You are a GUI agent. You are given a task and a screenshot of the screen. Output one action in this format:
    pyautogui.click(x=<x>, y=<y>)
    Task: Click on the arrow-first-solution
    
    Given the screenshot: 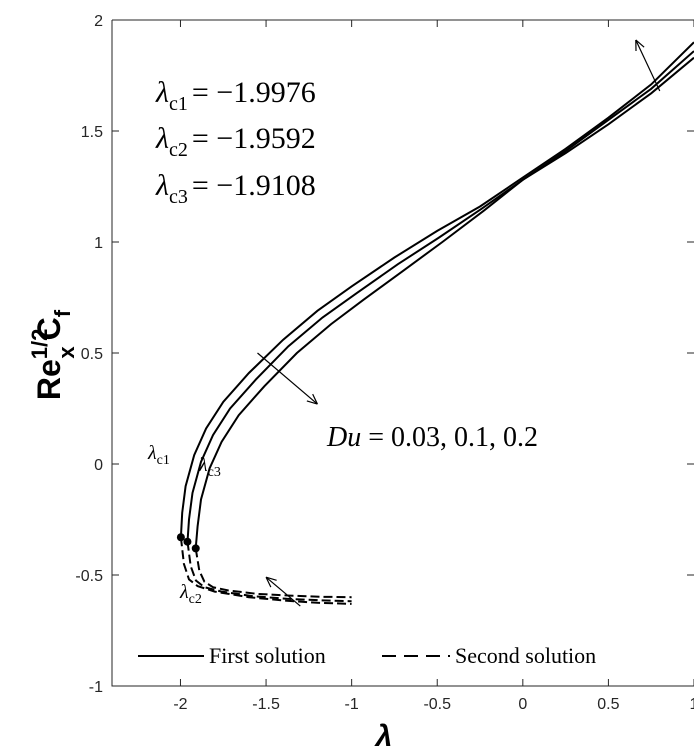 What is the action you would take?
    pyautogui.click(x=287, y=378)
    